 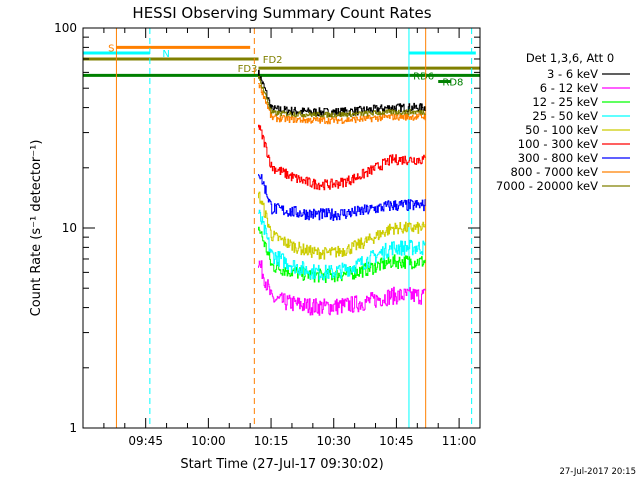 I want to click on flag-label-rd6: RD6, so click(x=423, y=76).